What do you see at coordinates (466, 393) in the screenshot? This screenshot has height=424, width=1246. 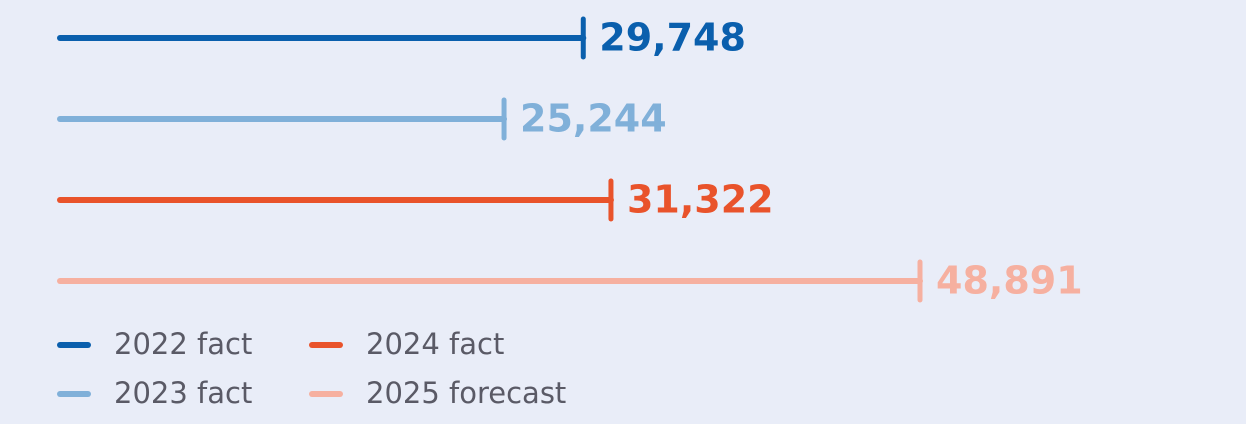 I see `legend-label: 2025 forecast` at bounding box center [466, 393].